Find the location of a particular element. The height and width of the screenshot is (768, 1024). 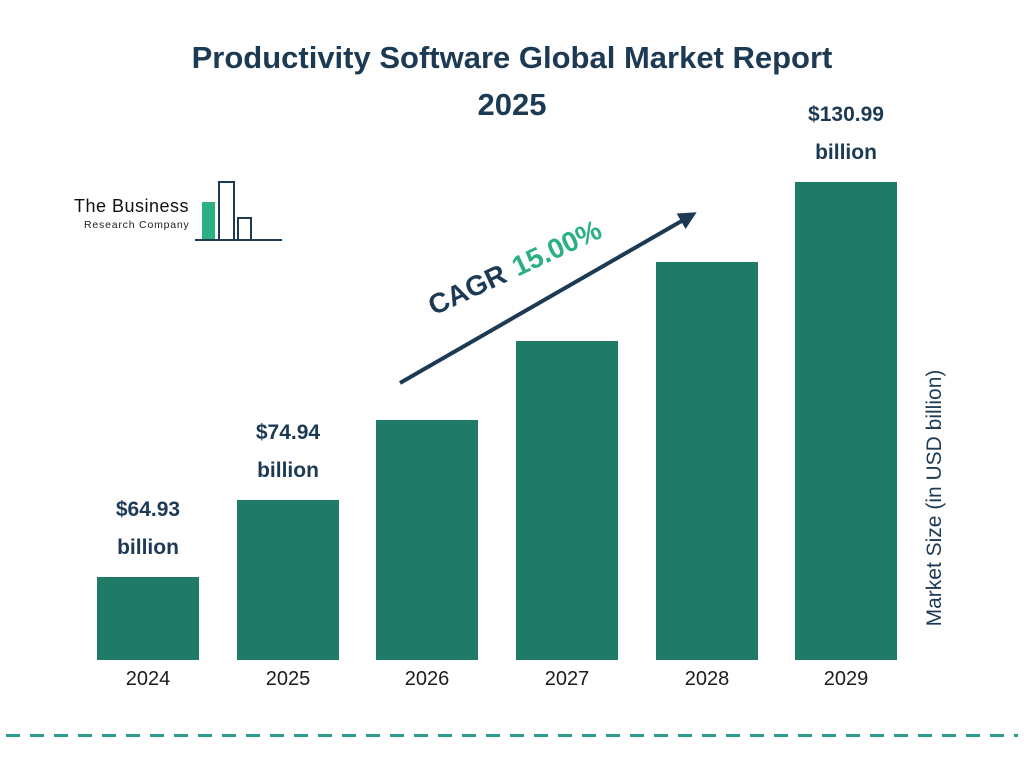

bar-2029 is located at coordinates (846, 421).